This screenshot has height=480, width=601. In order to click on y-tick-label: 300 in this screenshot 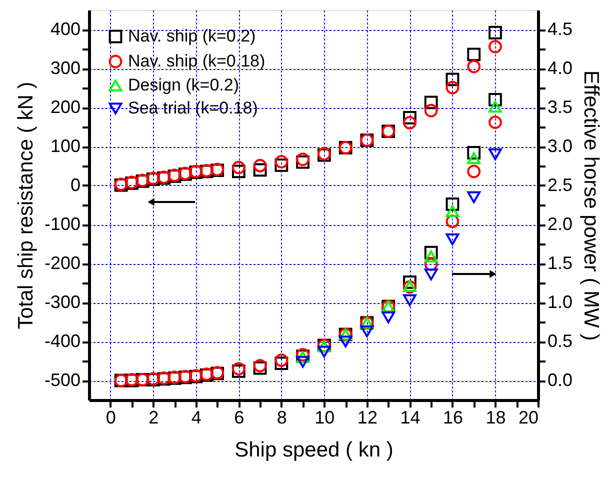, I will do `click(65, 68)`.